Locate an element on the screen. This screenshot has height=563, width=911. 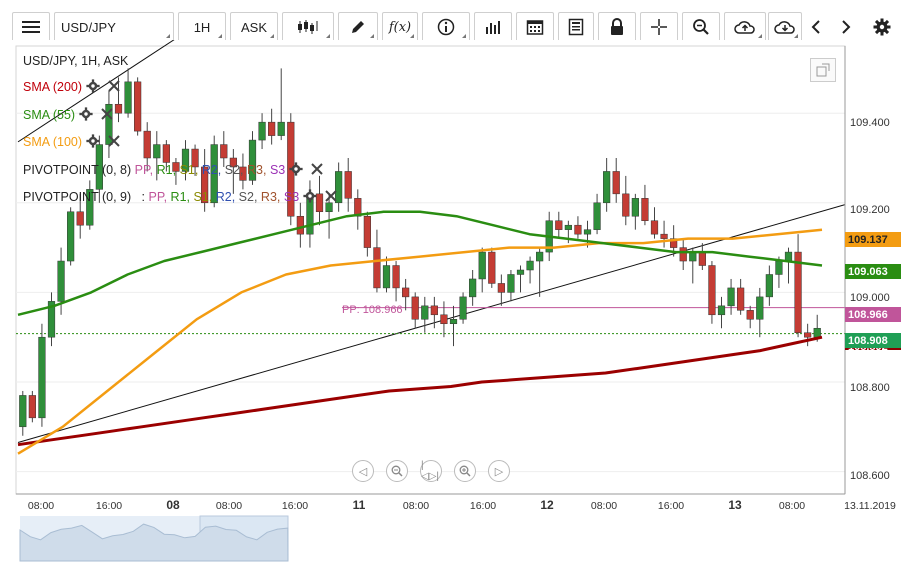
cloud-download-icon is located at coordinates (784, 27).